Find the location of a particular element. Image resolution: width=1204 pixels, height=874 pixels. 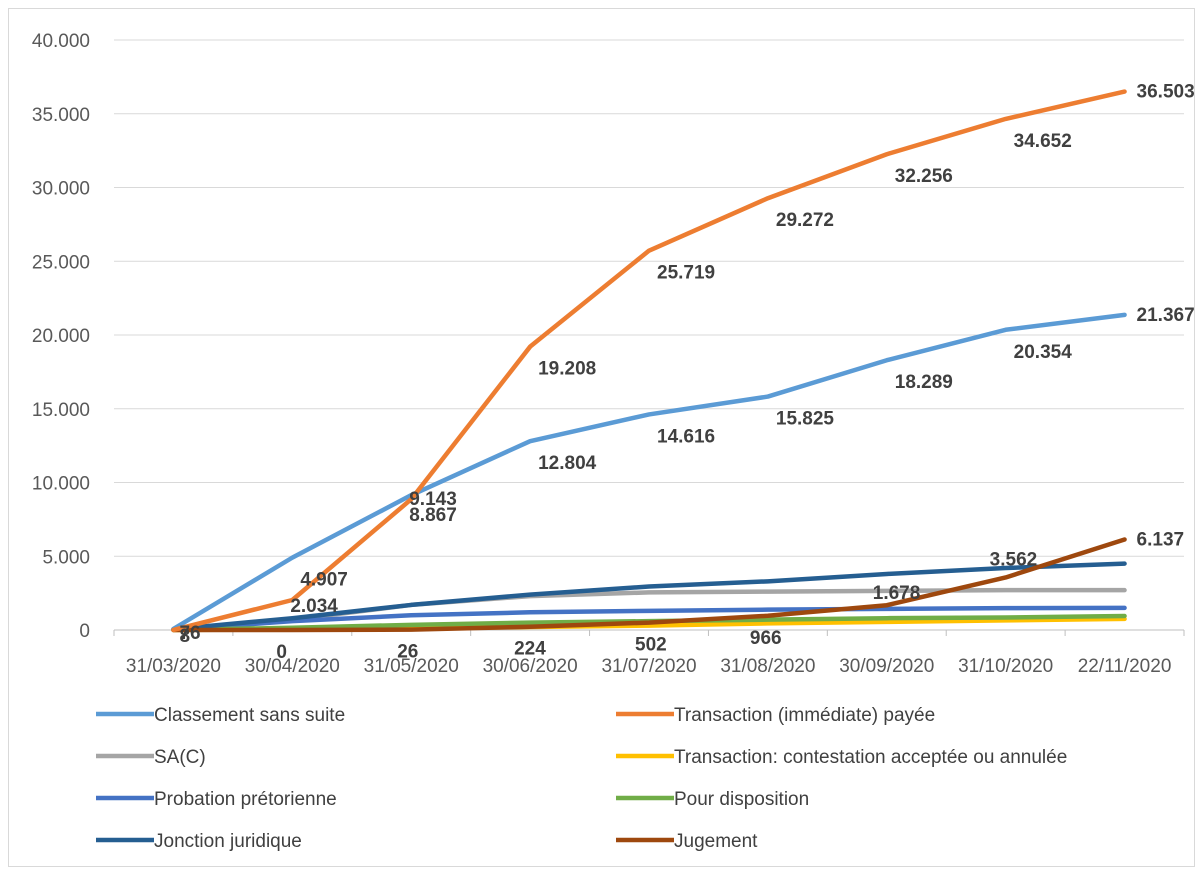

y-tick-label: 5.000 is located at coordinates (66, 557).